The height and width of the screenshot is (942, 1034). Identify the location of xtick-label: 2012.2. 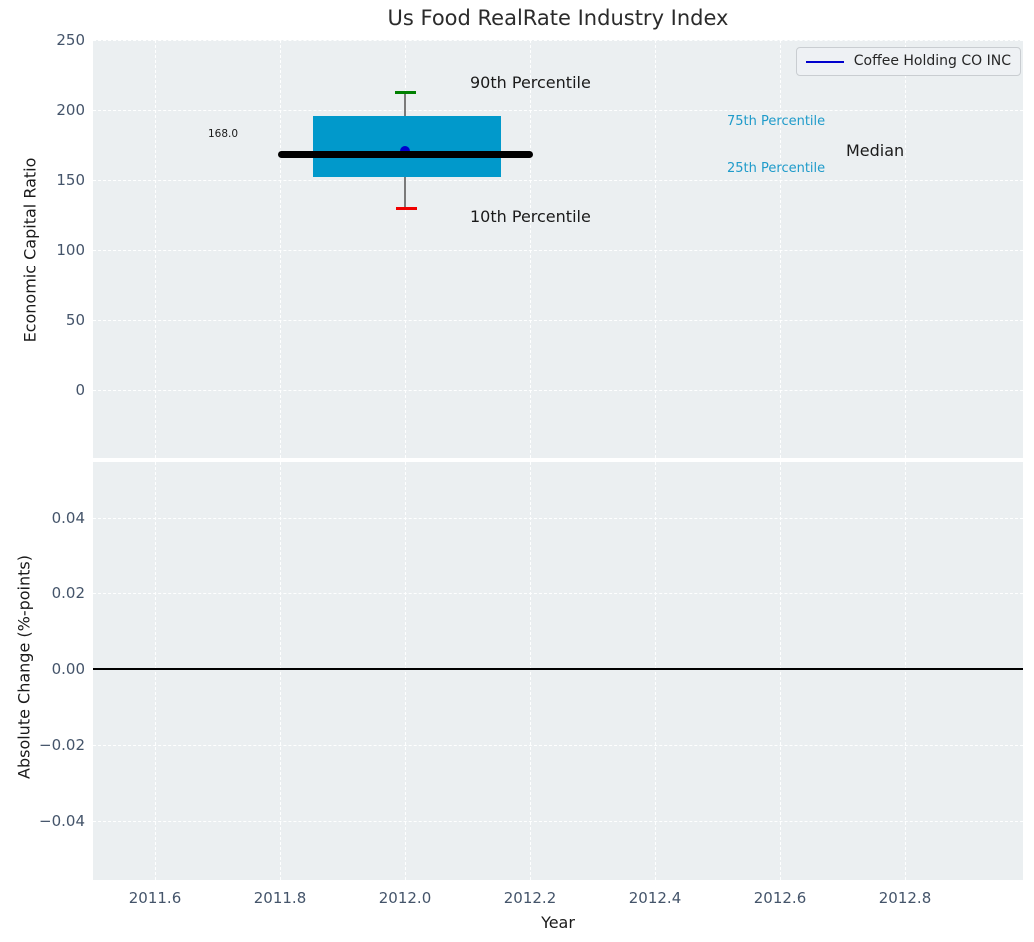
(530, 898).